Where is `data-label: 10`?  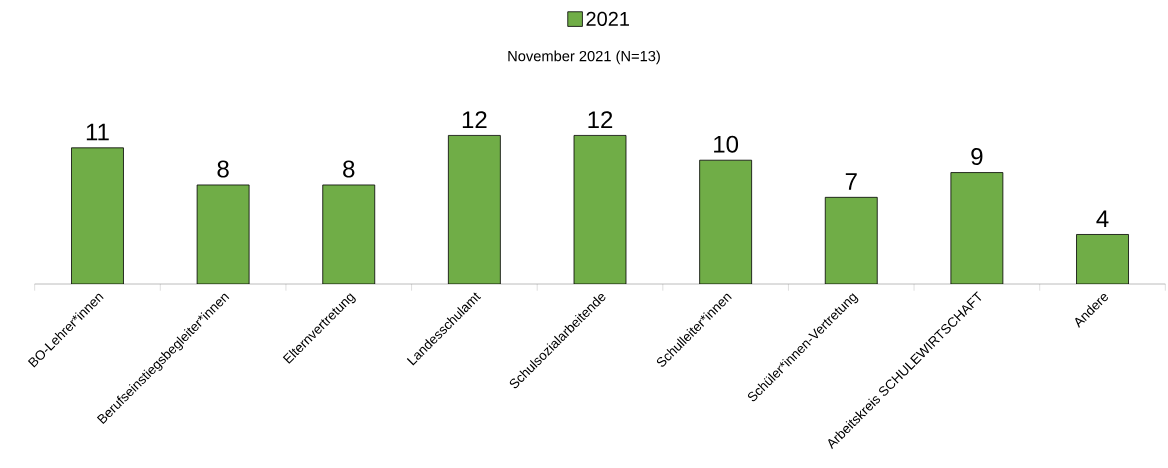 data-label: 10 is located at coordinates (726, 144).